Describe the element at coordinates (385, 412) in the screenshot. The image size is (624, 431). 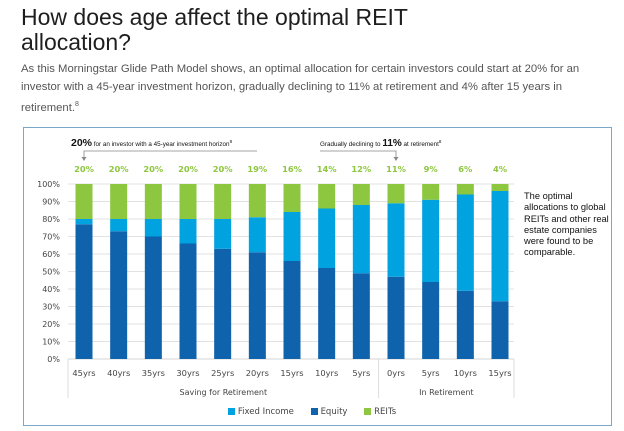
I see `legend-label-reits: REITs` at that location.